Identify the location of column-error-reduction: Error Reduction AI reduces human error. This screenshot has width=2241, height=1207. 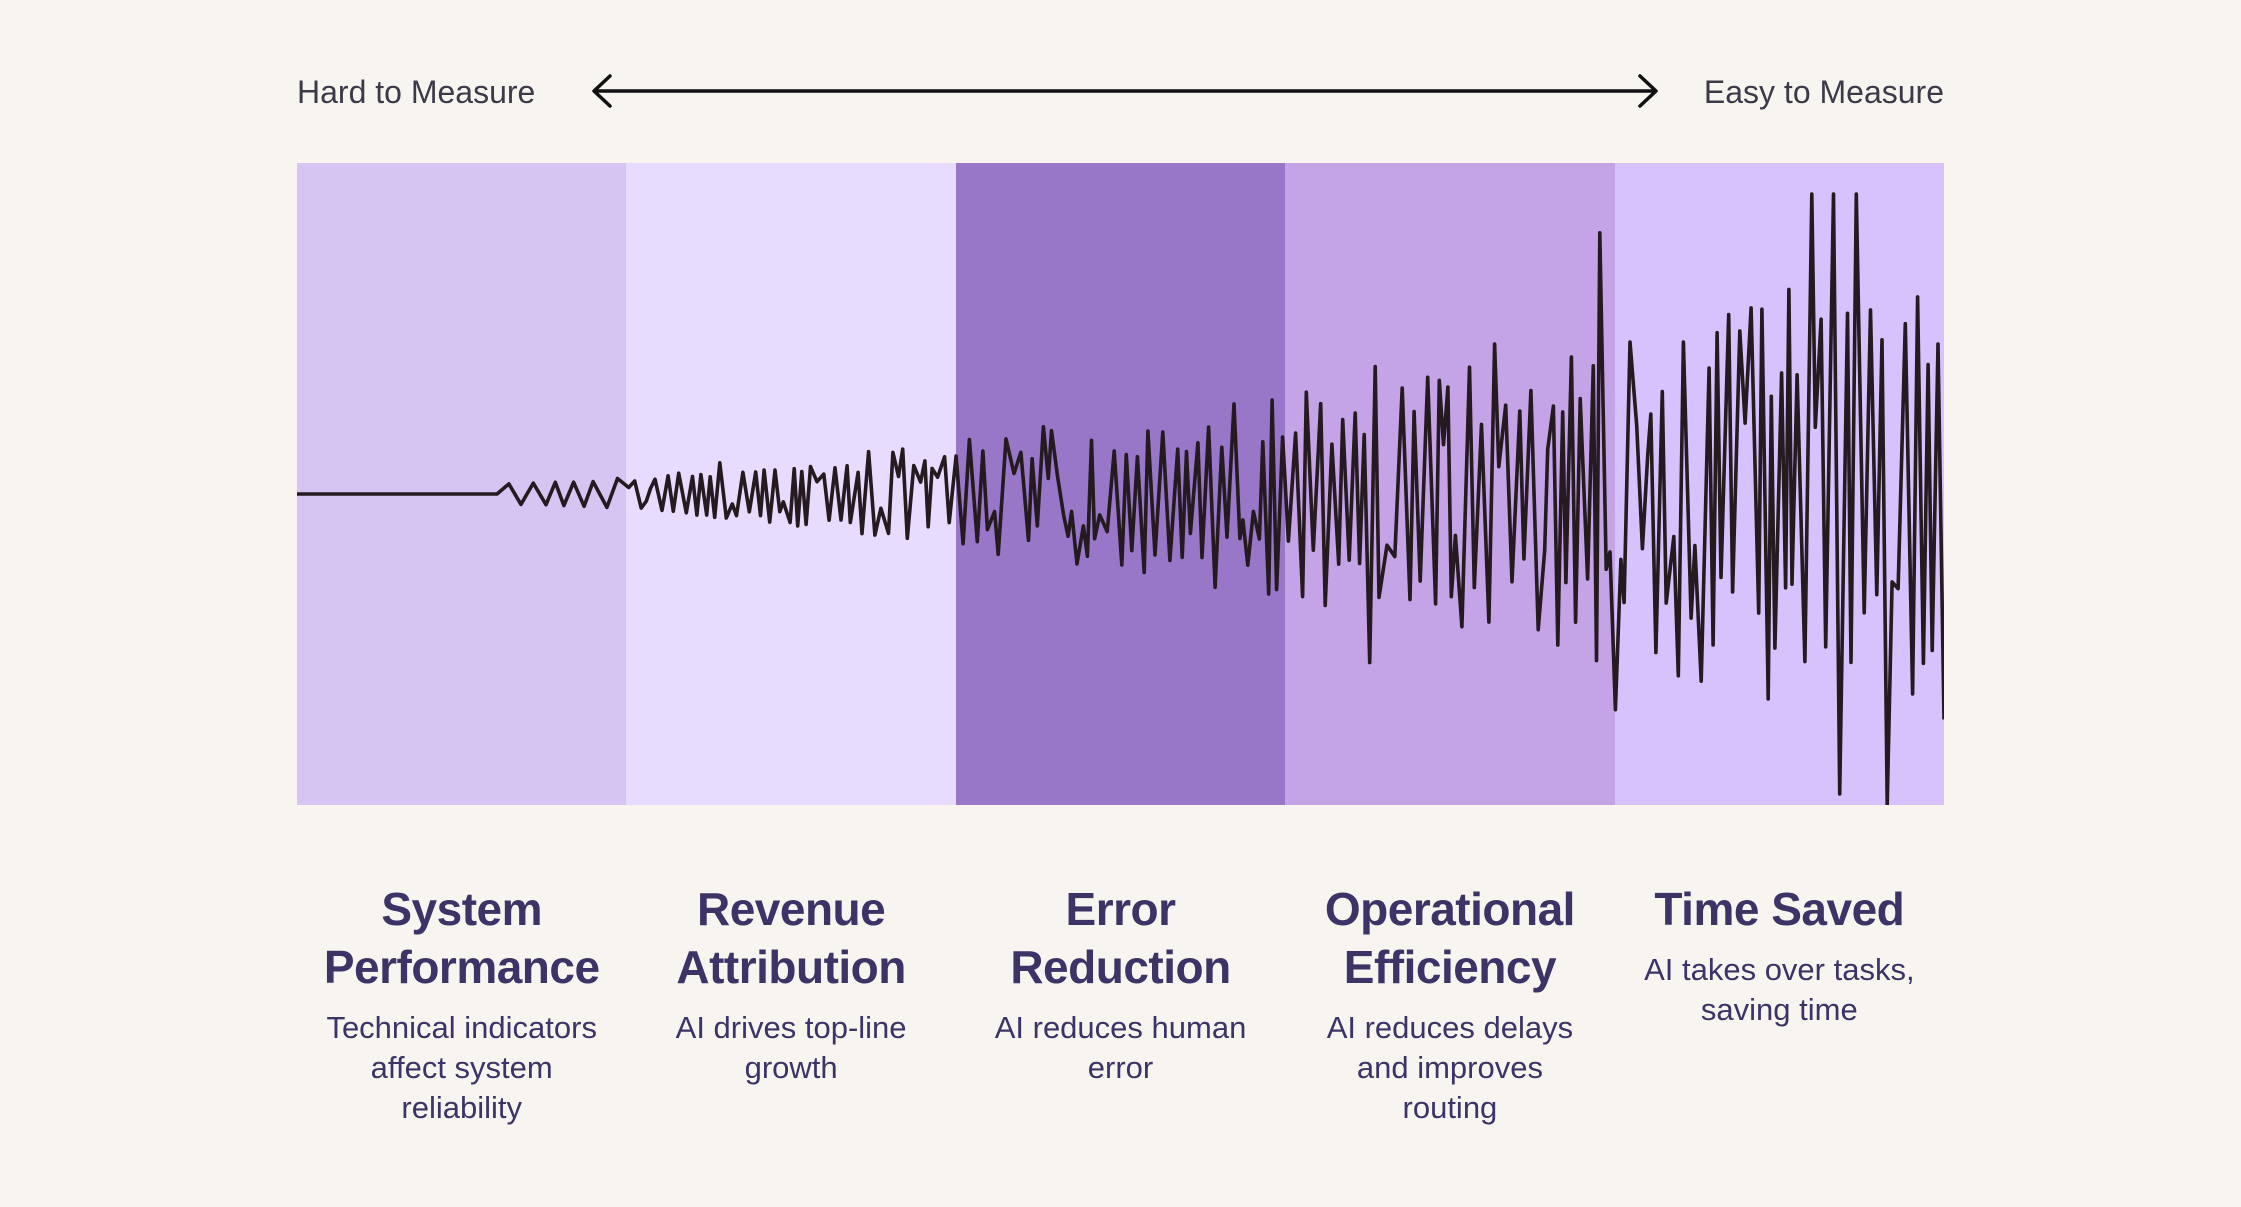
(1120, 1004).